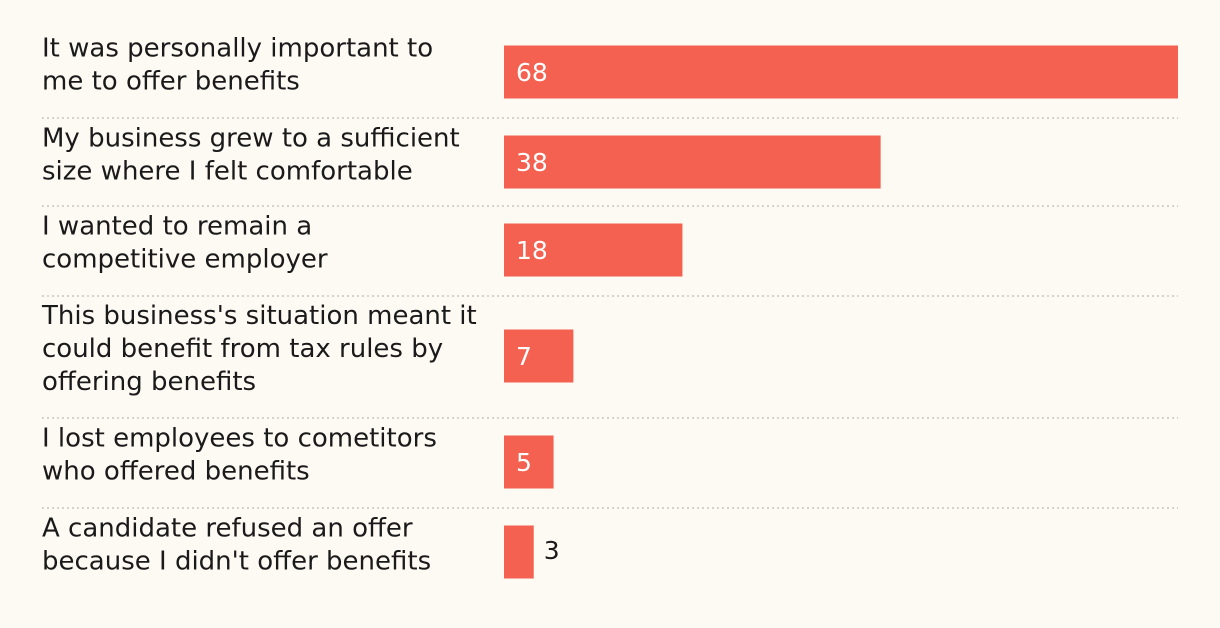  Describe the element at coordinates (185, 260) in the screenshot. I see `category-label-line: competitive employer` at that location.